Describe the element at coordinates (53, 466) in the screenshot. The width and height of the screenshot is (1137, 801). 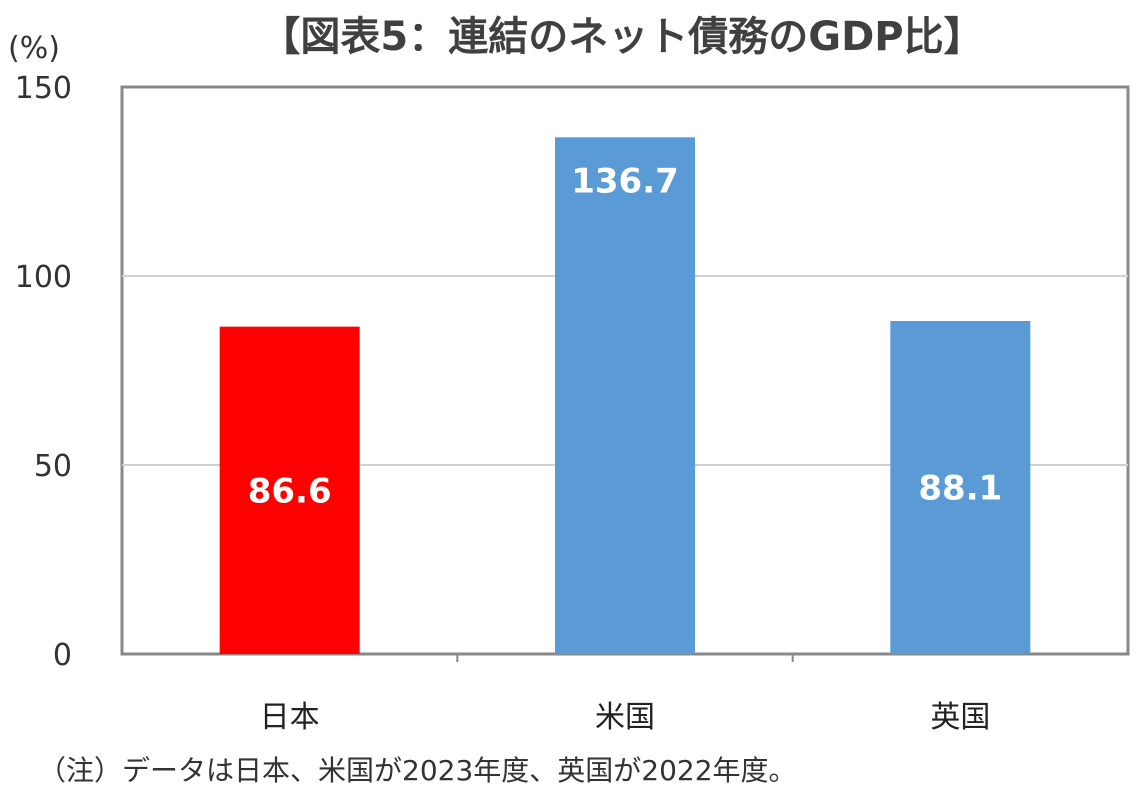
I see `y-tick-label: 50` at that location.